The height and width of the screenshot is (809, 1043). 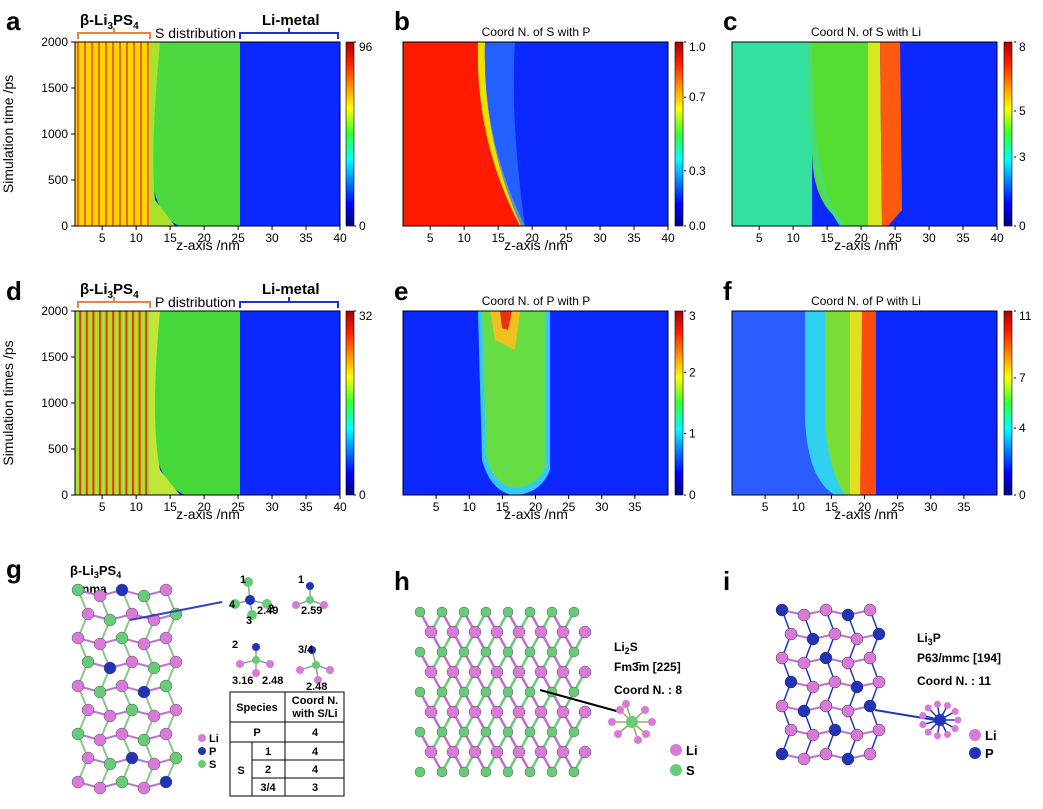 I want to click on panel-g-structure: β-Li3PS4 Pnma 1 4 2 3, so click(x=207, y=680).